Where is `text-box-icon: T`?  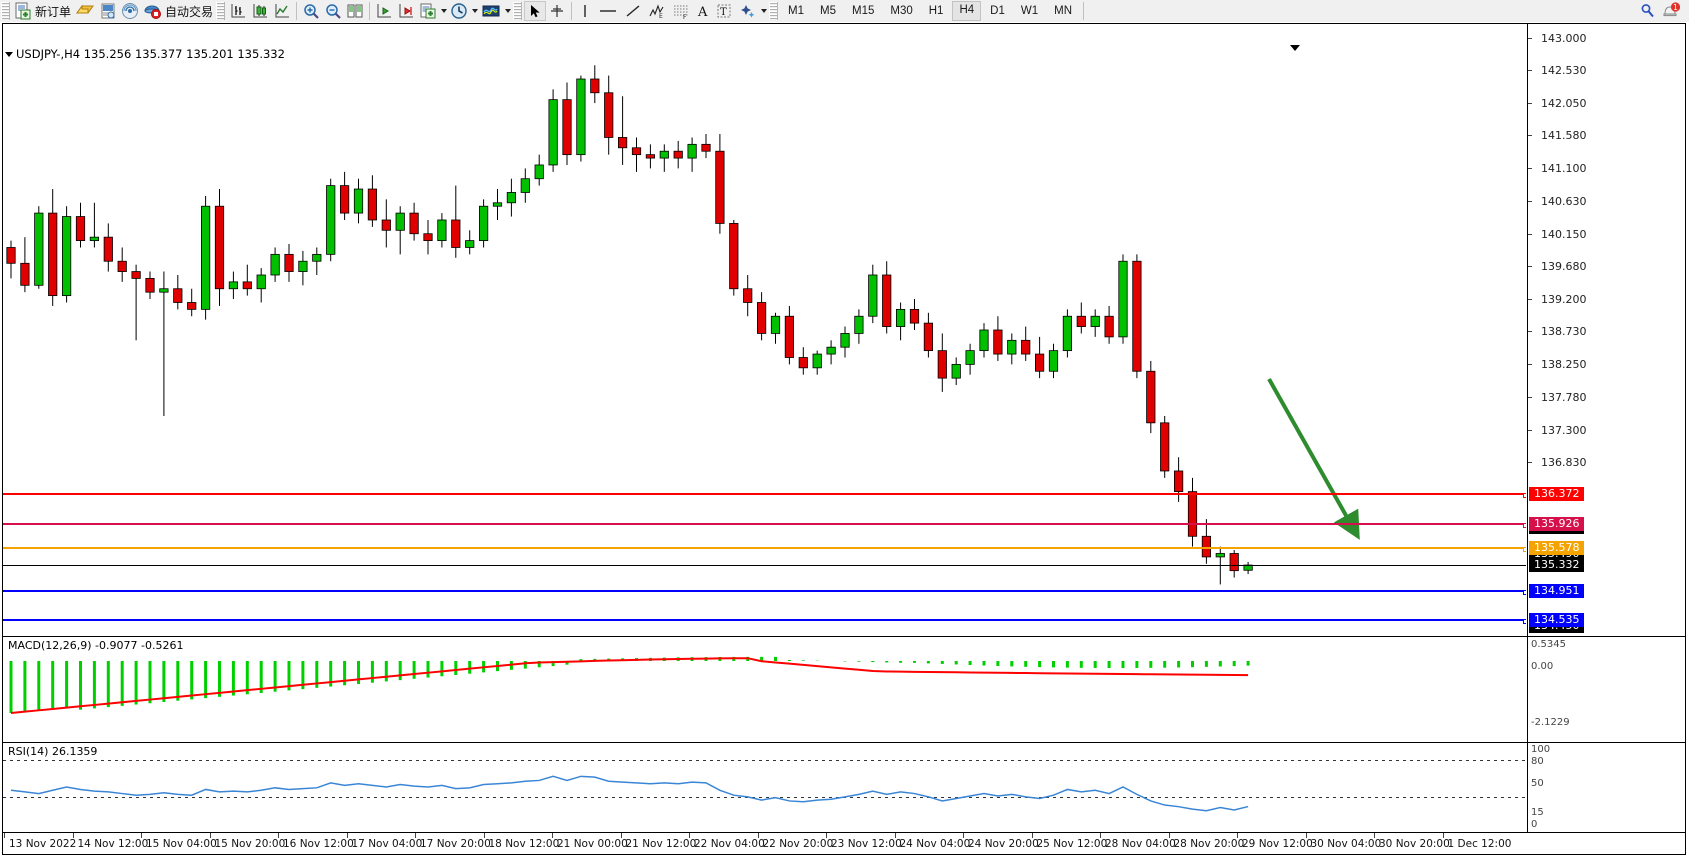
text-box-icon: T is located at coordinates (724, 11).